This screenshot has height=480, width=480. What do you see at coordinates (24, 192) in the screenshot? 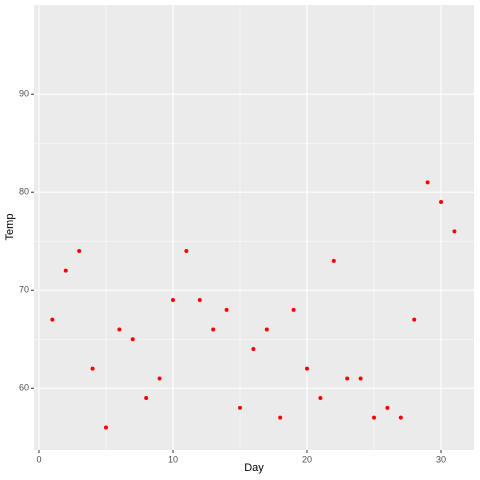
I see `y-tick-label: 80` at bounding box center [24, 192].